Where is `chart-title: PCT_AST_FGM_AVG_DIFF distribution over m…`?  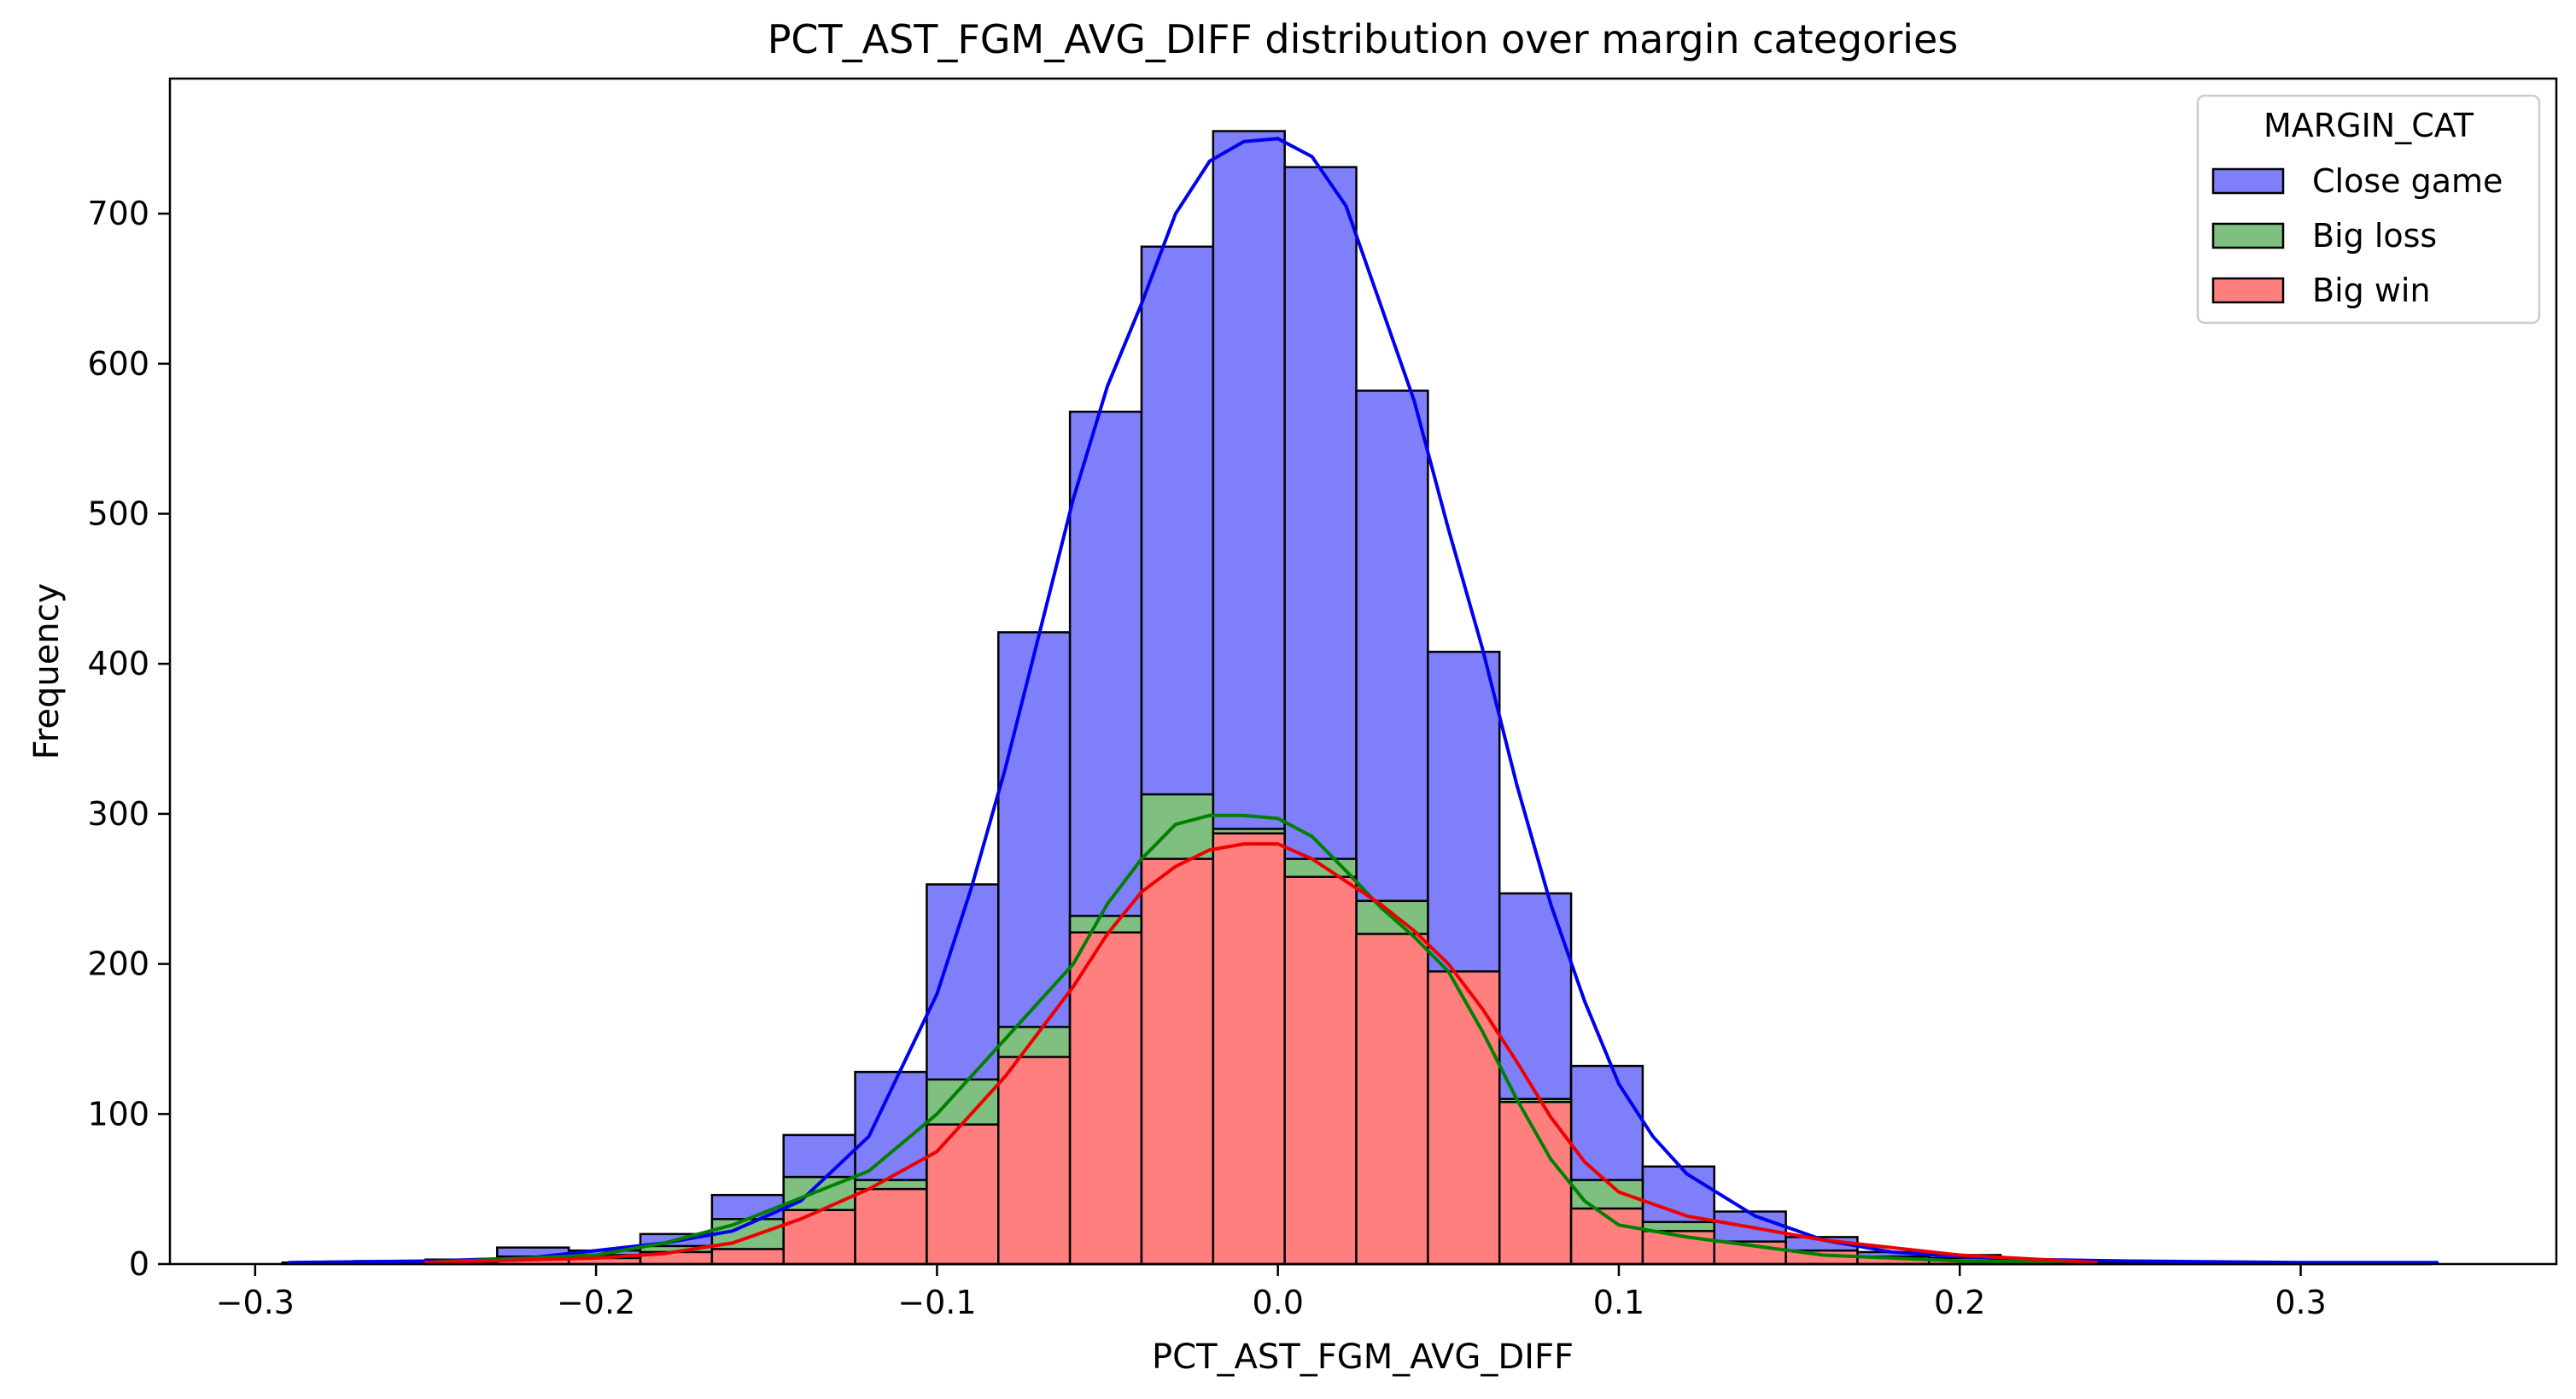 chart-title: PCT_AST_FGM_AVG_DIFF distribution over m… is located at coordinates (1363, 39).